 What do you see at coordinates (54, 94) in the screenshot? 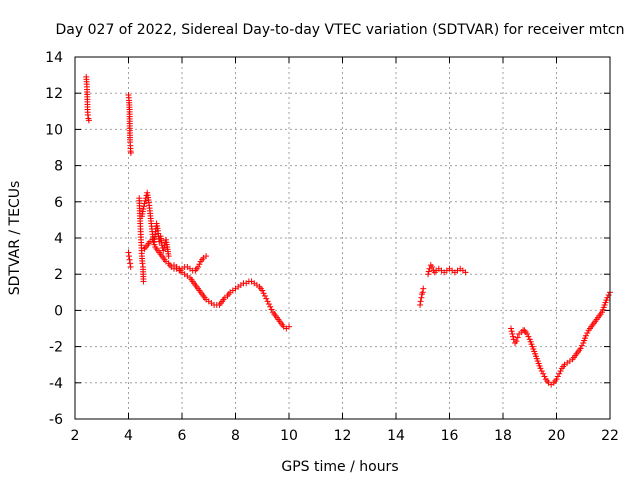
I see `y-tick-label: 12` at bounding box center [54, 94].